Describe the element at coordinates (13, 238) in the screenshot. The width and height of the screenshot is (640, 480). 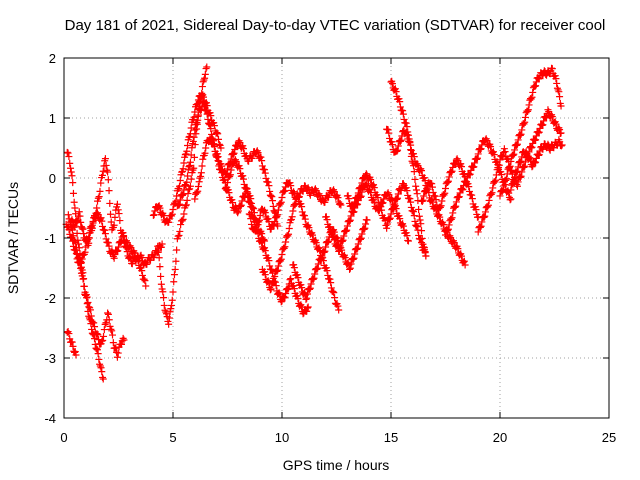
I see `y-axis-label: SDTVAR / TECUs` at that location.